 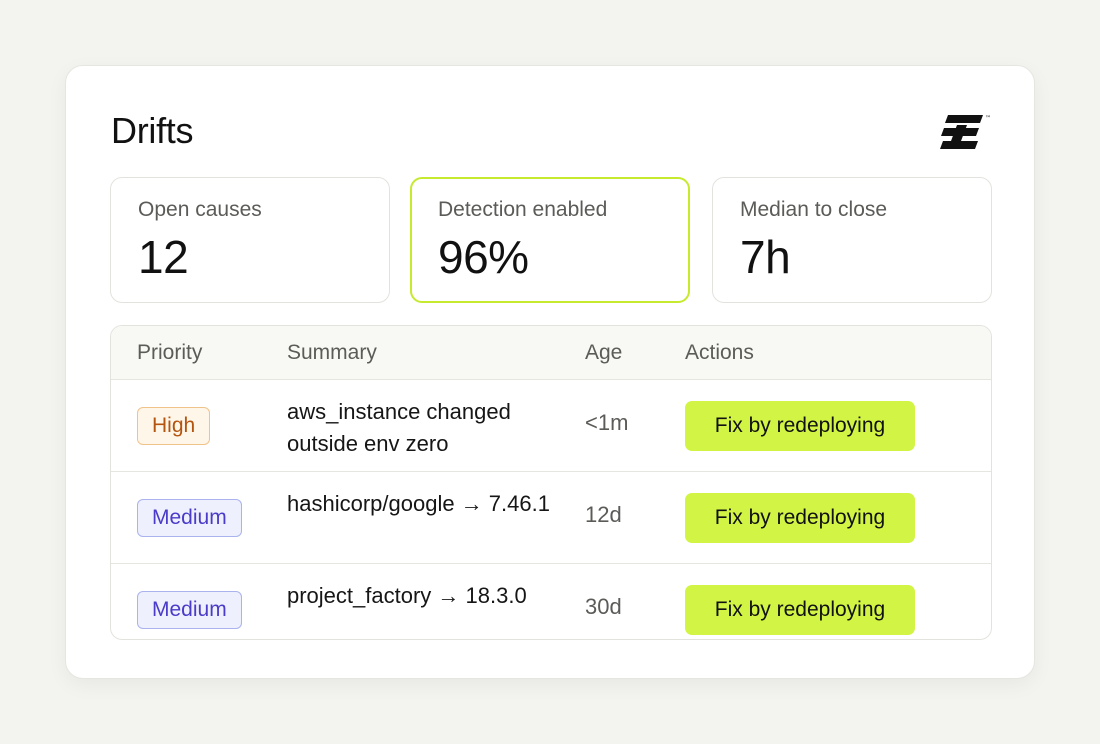 I want to click on stat-value: 12, so click(x=163, y=257).